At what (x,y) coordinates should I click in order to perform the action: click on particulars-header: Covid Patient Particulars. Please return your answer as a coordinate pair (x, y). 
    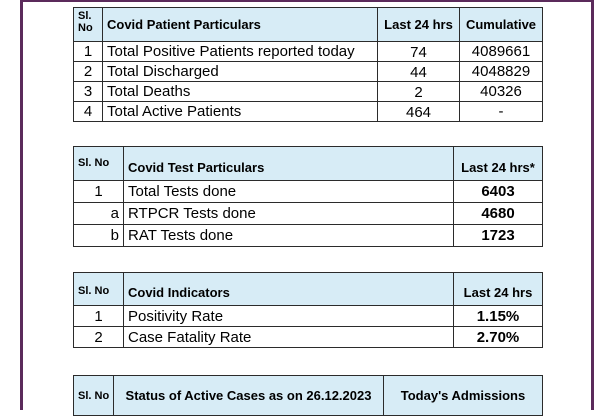
    Looking at the image, I should click on (240, 24).